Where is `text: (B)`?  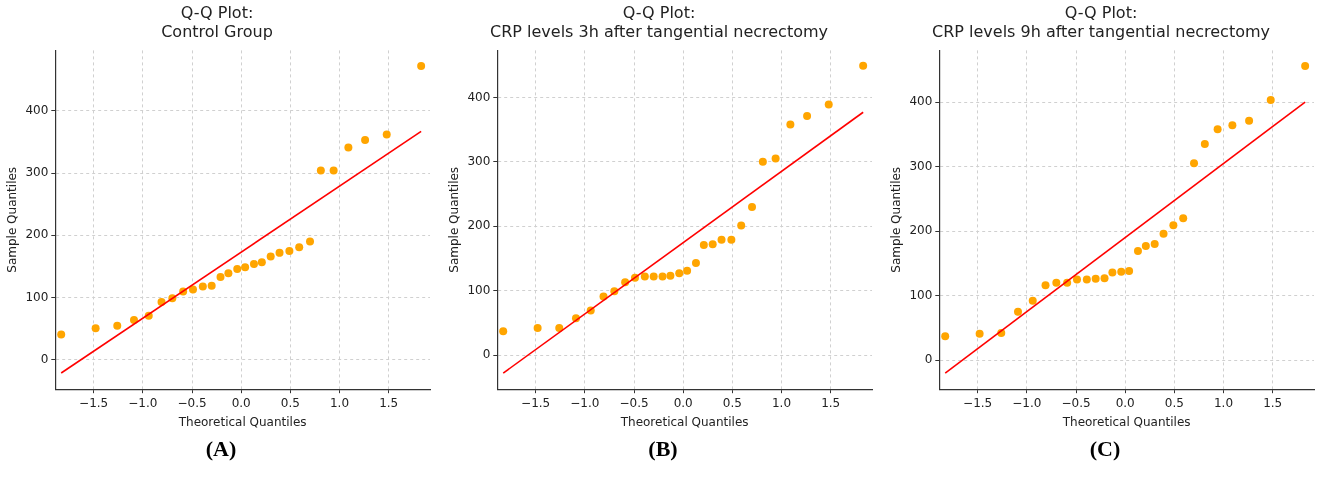
text: (B) is located at coordinates (663, 449).